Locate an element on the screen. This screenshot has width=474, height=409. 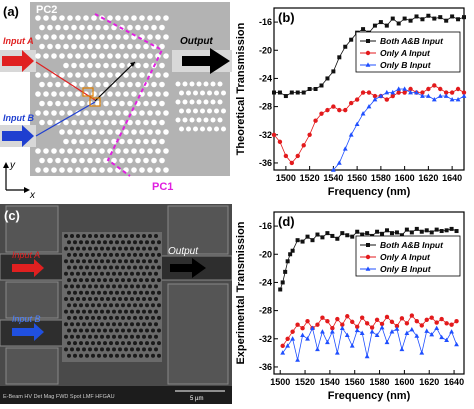
x-tick-label: 1620 is located at coordinates (428, 178).